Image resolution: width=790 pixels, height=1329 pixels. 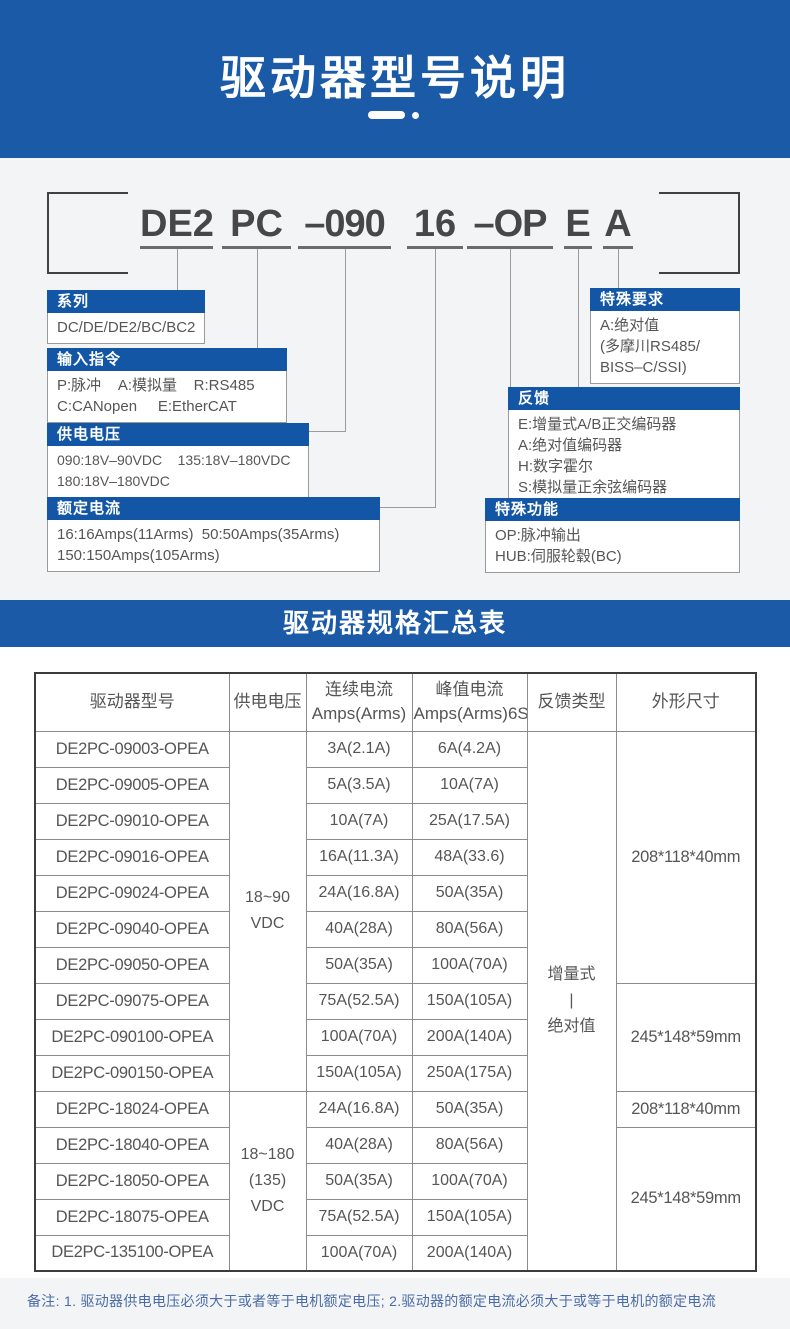 I want to click on continuous-current-cell: 3A(2.1A), so click(x=359, y=749).